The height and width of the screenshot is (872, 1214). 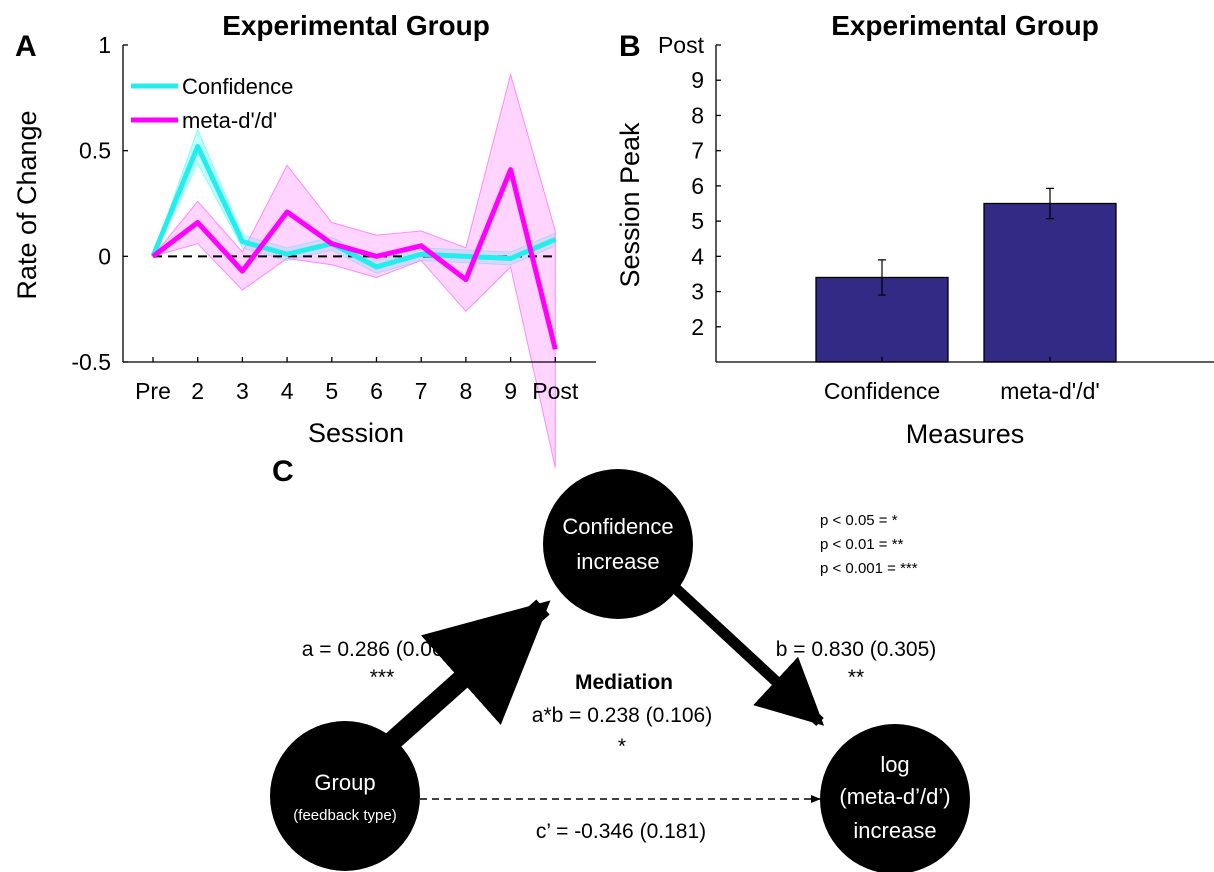 What do you see at coordinates (104, 45) in the screenshot?
I see `panel-a-ytick-label: 1` at bounding box center [104, 45].